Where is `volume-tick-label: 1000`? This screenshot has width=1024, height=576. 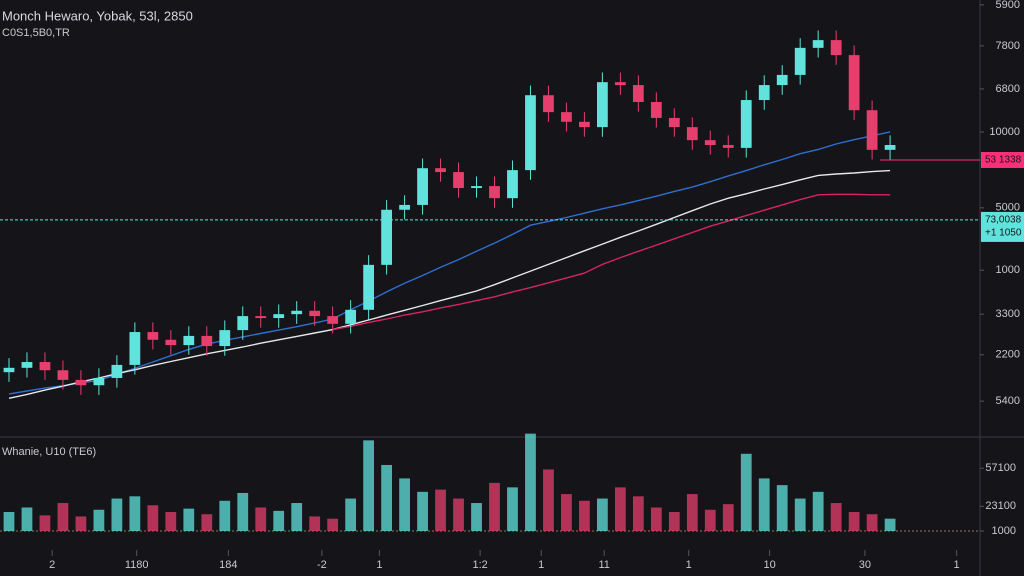
volume-tick-label: 1000 is located at coordinates (1004, 531).